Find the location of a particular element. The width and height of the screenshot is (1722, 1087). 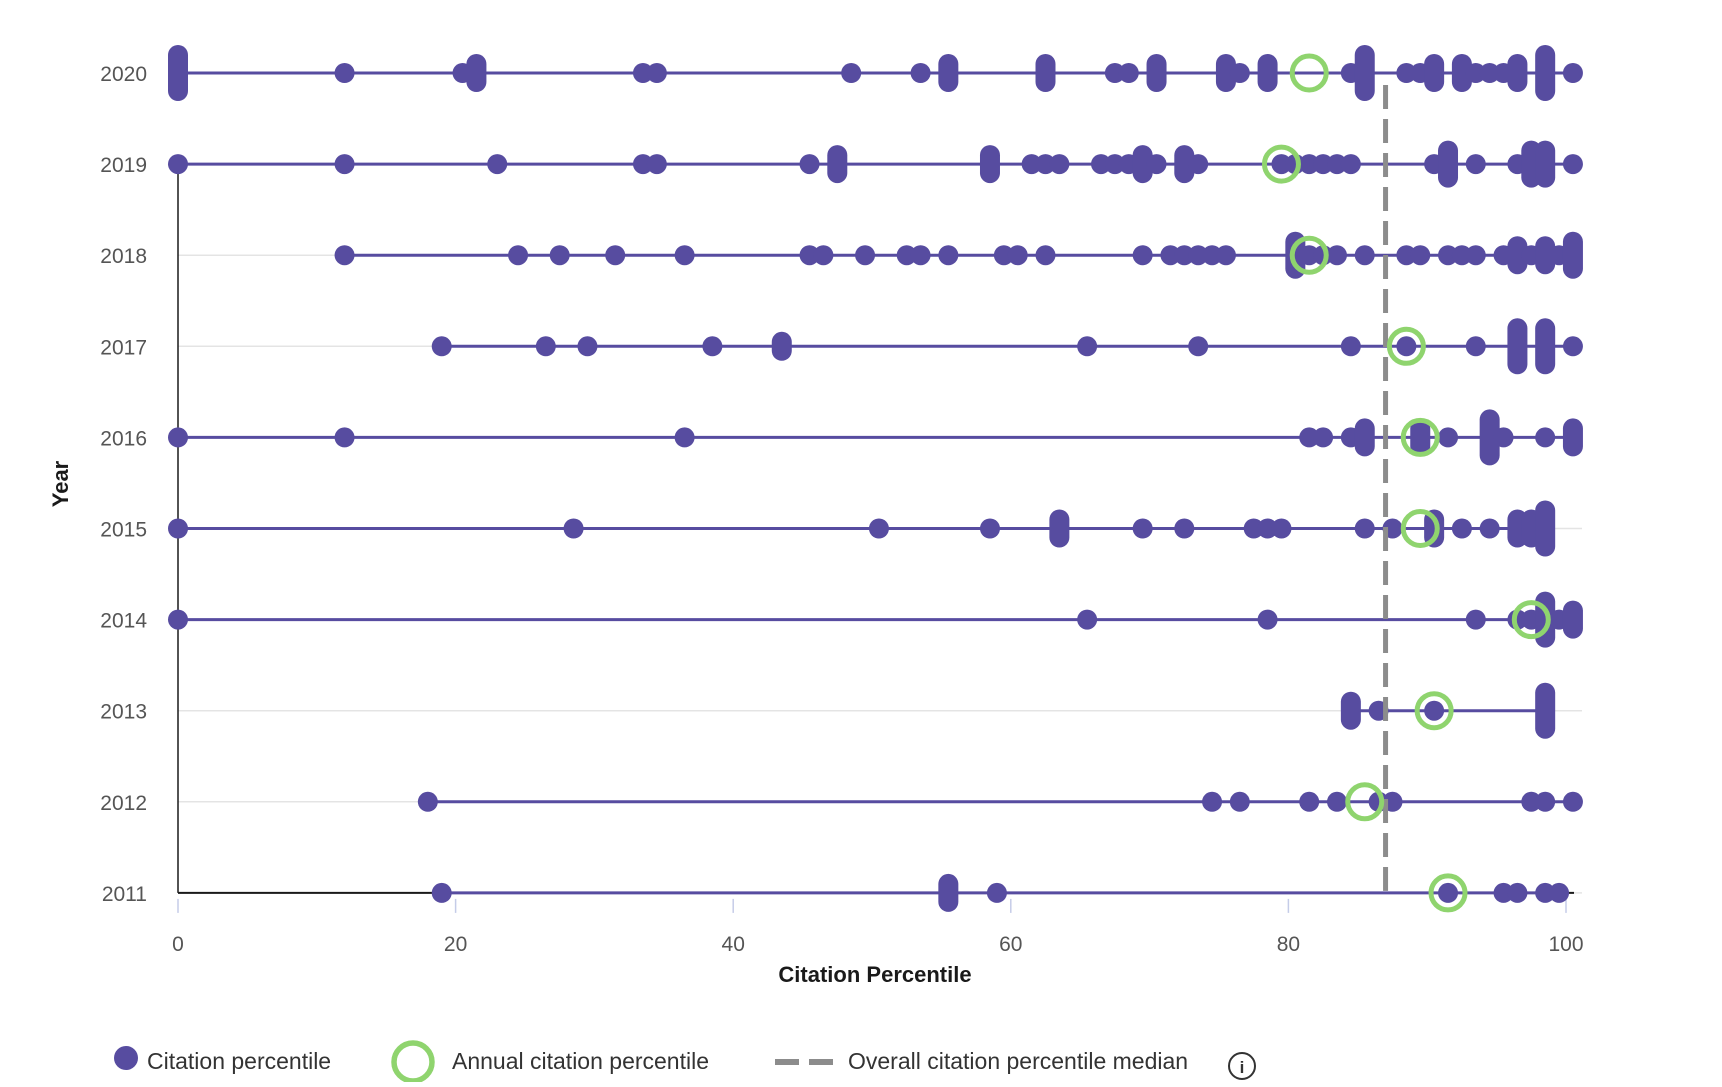

legend-item-overall-median: Overall citation percentile median i is located at coordinates (1015, 1064).